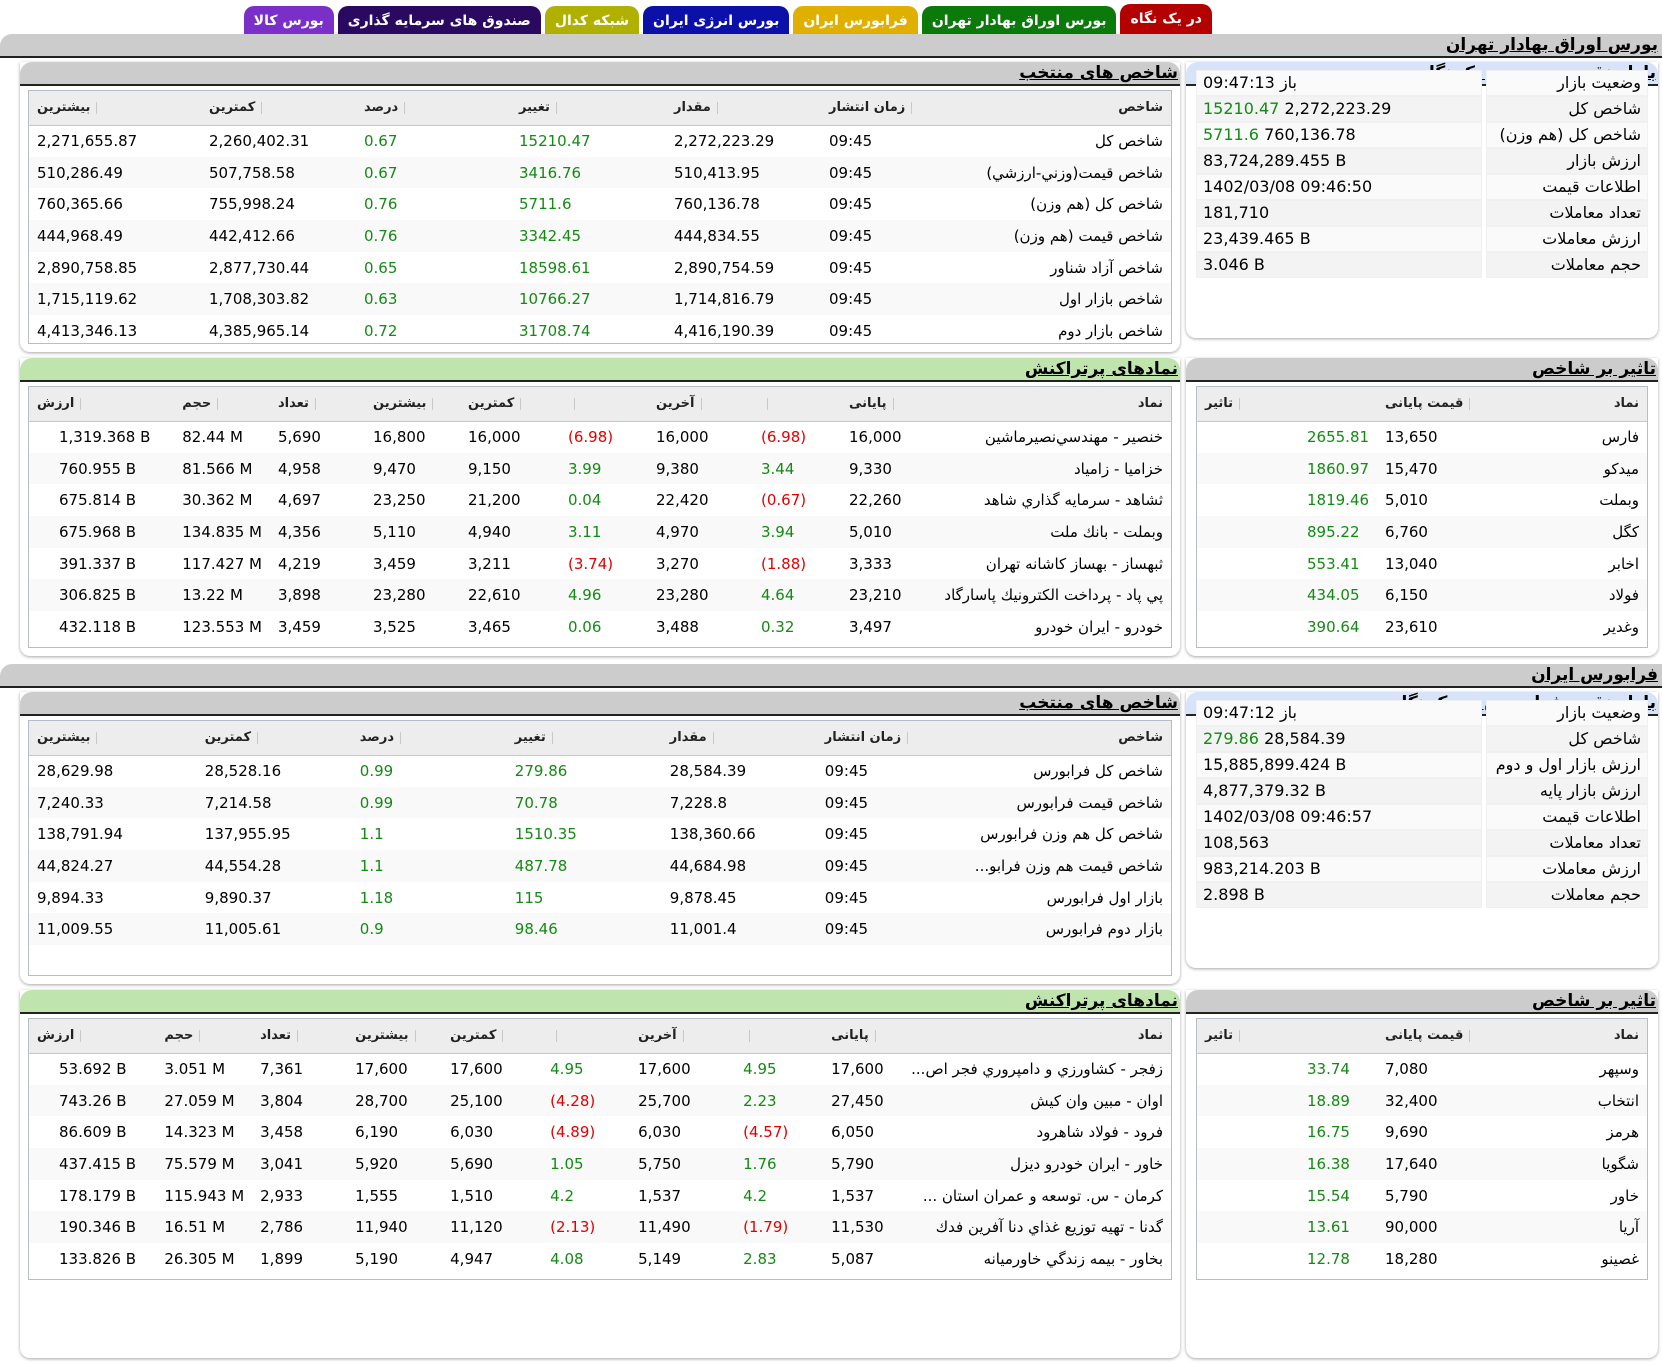 The width and height of the screenshot is (1662, 1365). Describe the element at coordinates (1422, 1132) in the screenshot. I see `table-row: هرمز 9,690 16.75` at that location.